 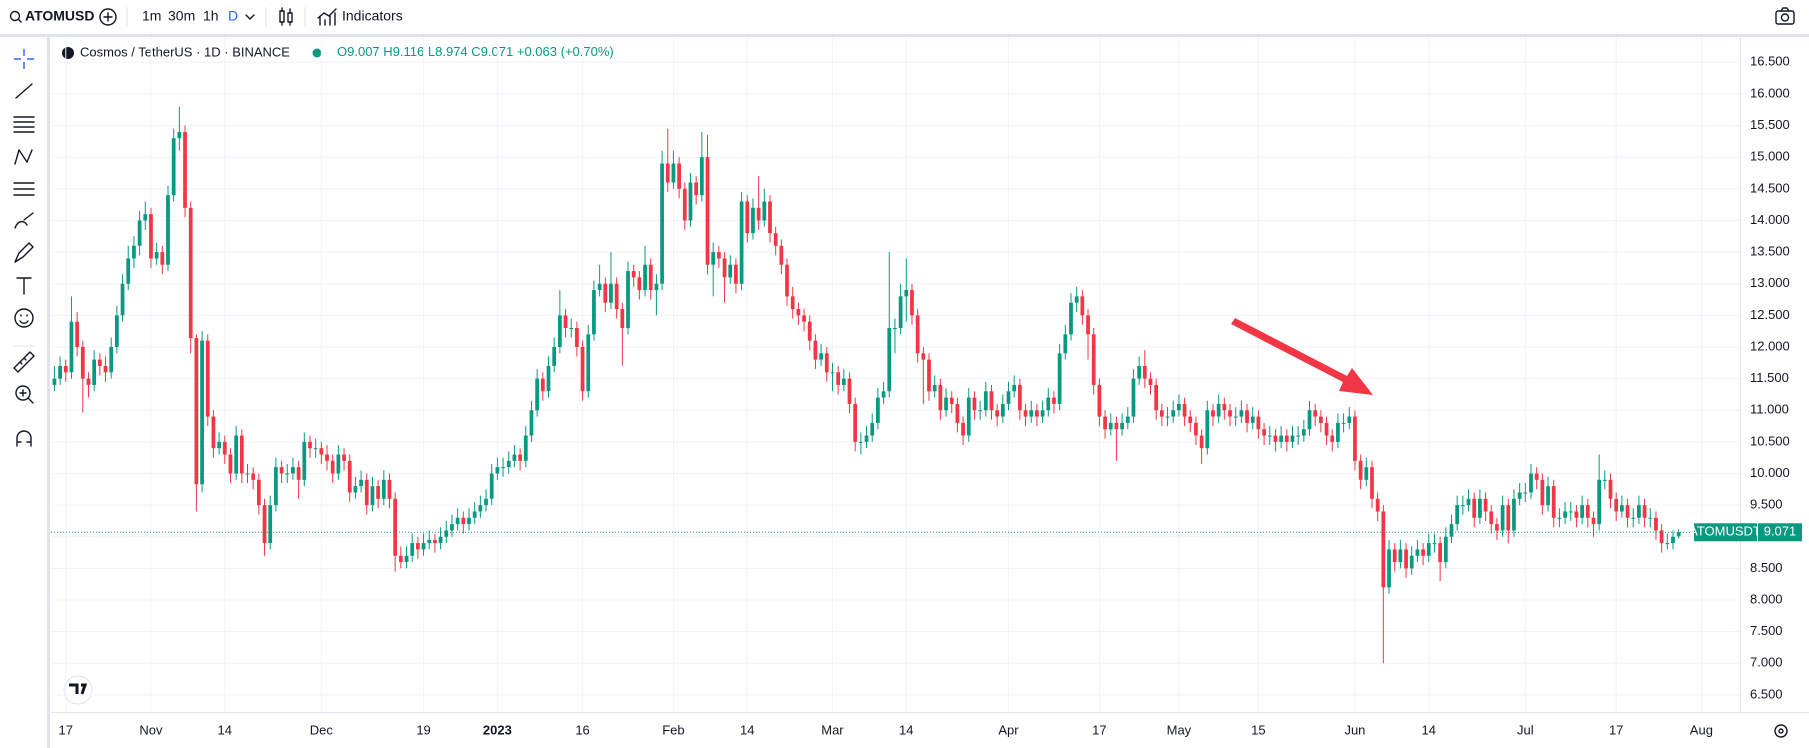 I want to click on left-toolbar, so click(x=24, y=248).